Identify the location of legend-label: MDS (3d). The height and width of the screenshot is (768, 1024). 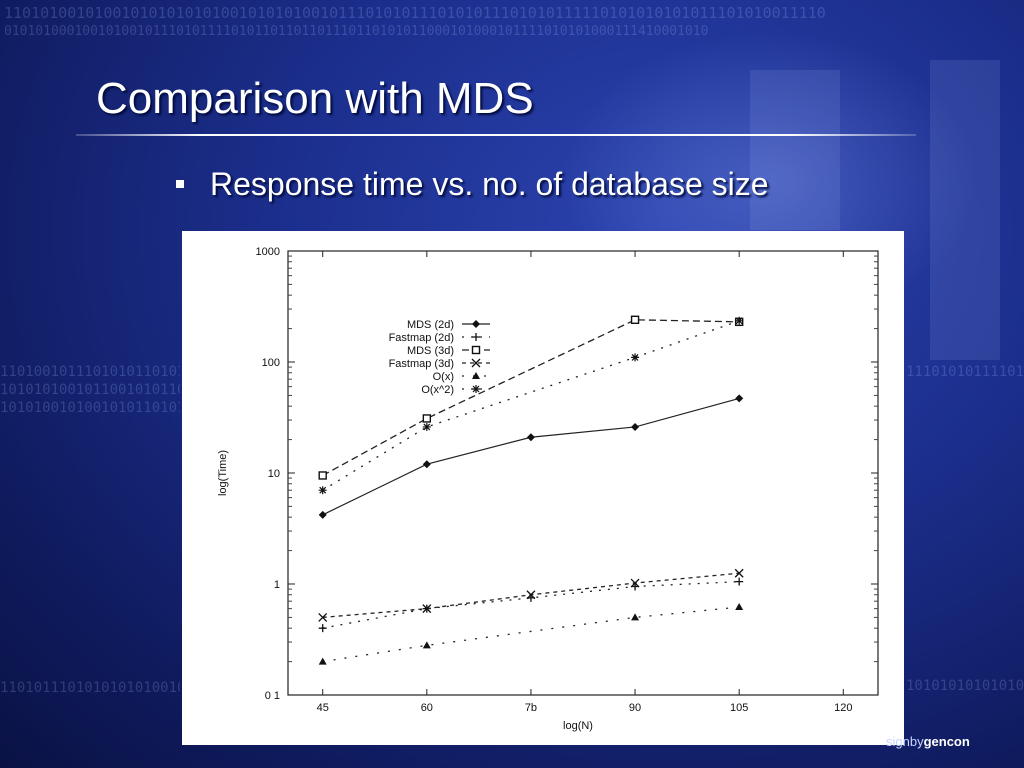
(430, 351).